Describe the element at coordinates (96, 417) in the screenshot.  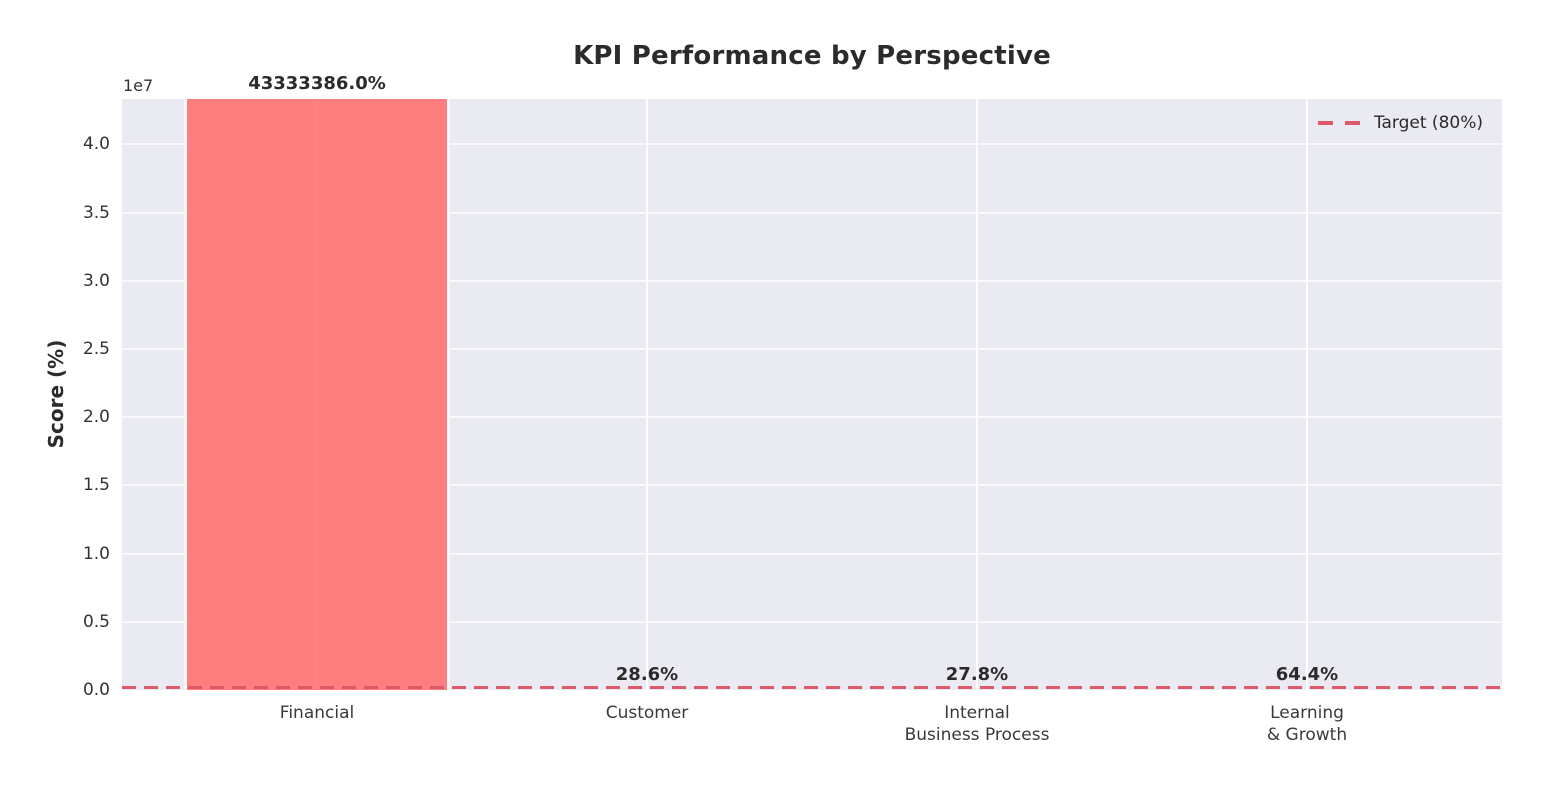
I see `y-tick-label: 2.0` at that location.